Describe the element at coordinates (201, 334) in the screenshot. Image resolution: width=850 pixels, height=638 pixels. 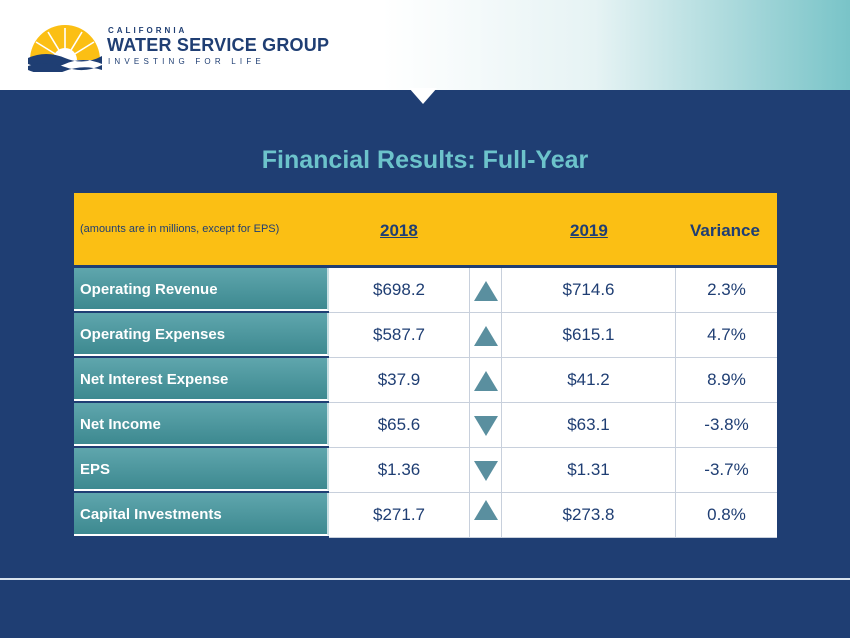
I see `row-label: Operating Expenses` at that location.